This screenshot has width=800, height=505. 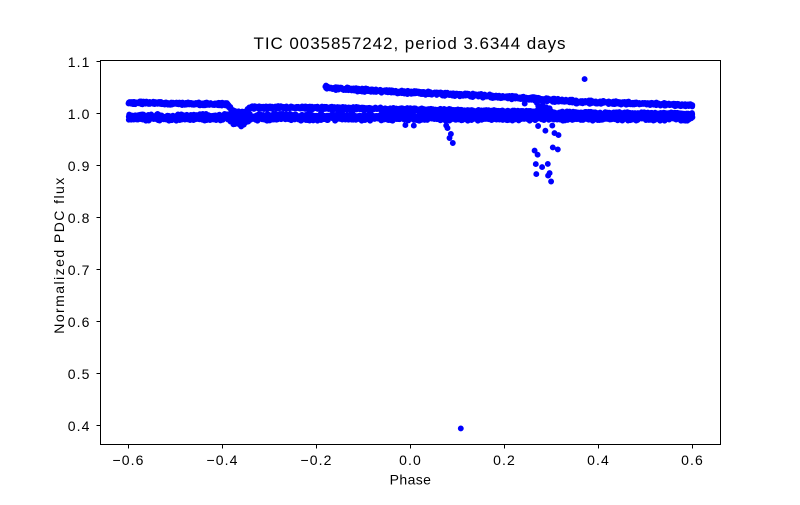 What do you see at coordinates (409, 43) in the screenshot?
I see `svg-text:TIC 0035857242, period 3.6344: TIC 0035857242, period 3.6344 days` at bounding box center [409, 43].